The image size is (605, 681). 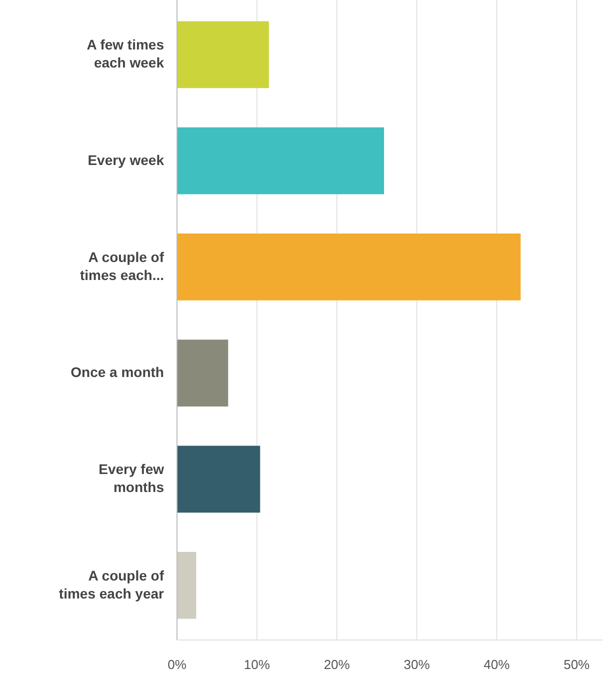 I want to click on x-tick-label: 40%, so click(x=497, y=664).